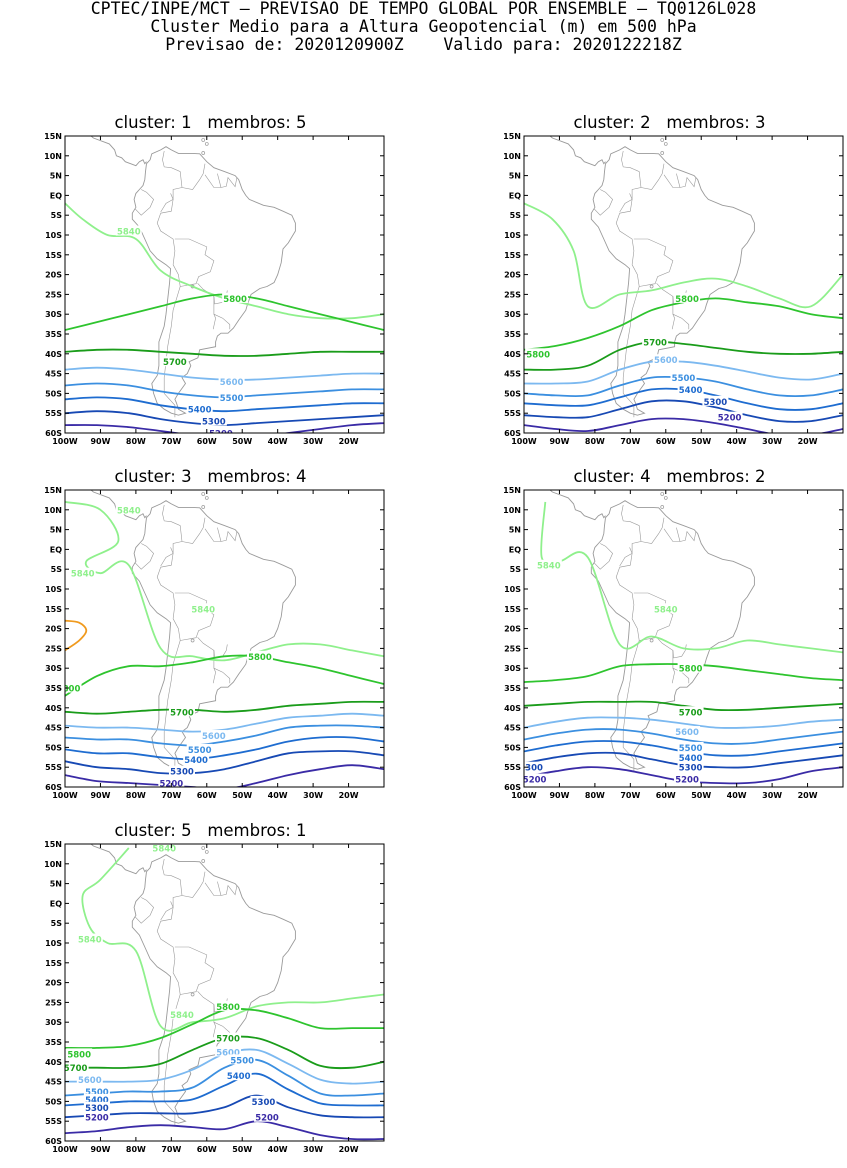 The width and height of the screenshot is (847, 1168). Describe the element at coordinates (53, 1062) in the screenshot. I see `lat-tick-label: 40S` at that location.